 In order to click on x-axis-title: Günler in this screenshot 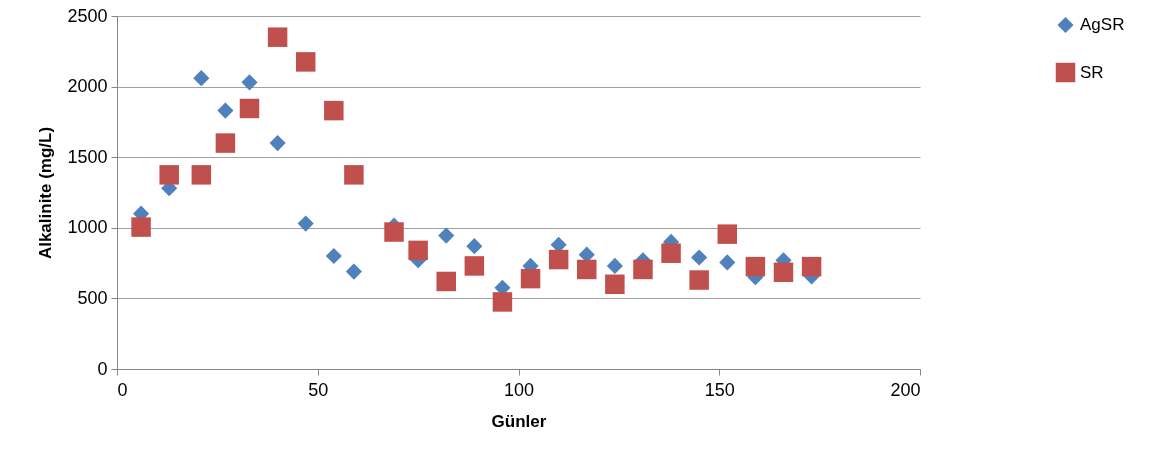, I will do `click(519, 421)`.